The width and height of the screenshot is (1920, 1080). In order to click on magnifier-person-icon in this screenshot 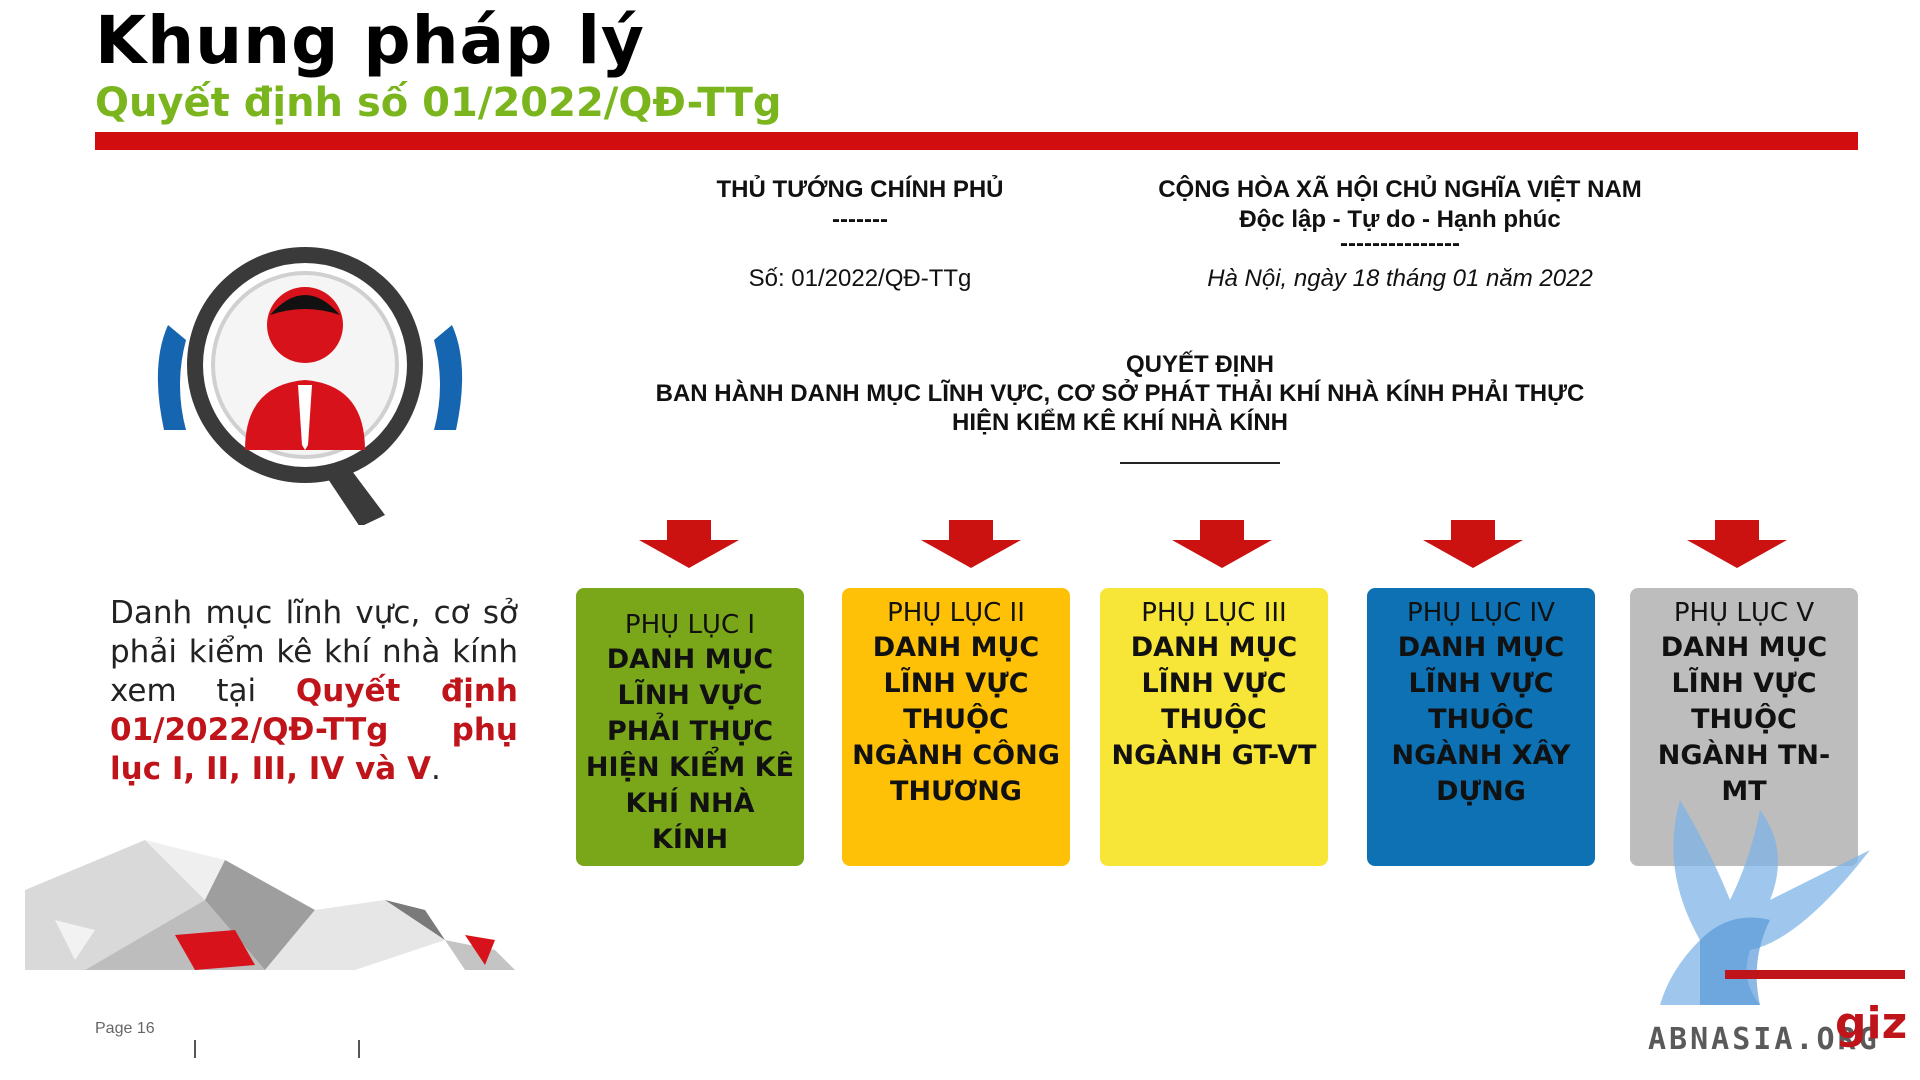, I will do `click(310, 386)`.